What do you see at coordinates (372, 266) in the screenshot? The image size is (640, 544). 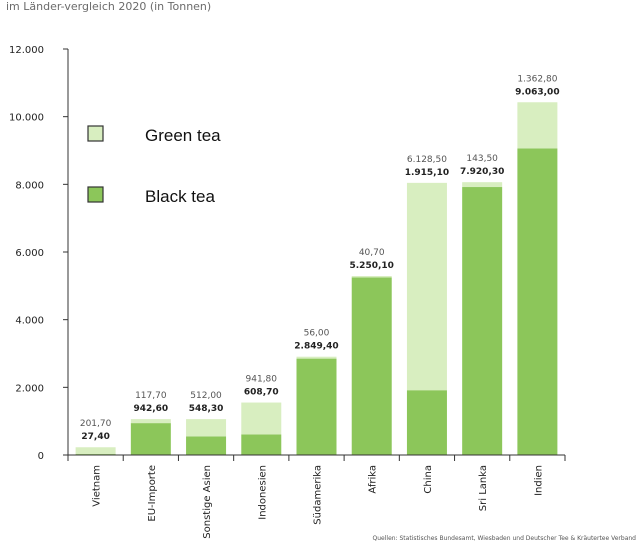 I see `data-label-black-tea: 5.250,10` at bounding box center [372, 266].